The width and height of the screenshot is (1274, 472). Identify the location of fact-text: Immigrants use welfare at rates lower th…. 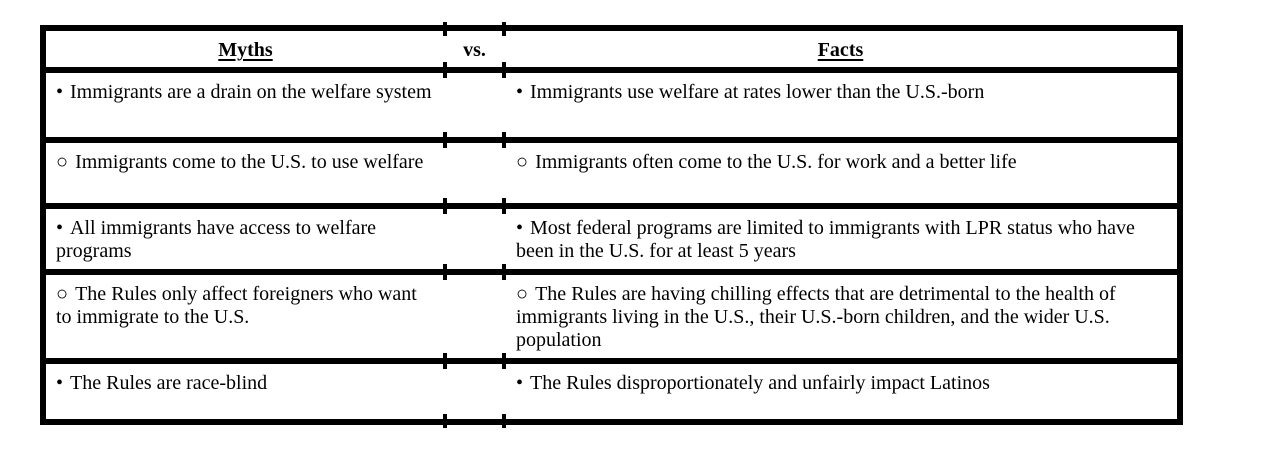
(757, 92).